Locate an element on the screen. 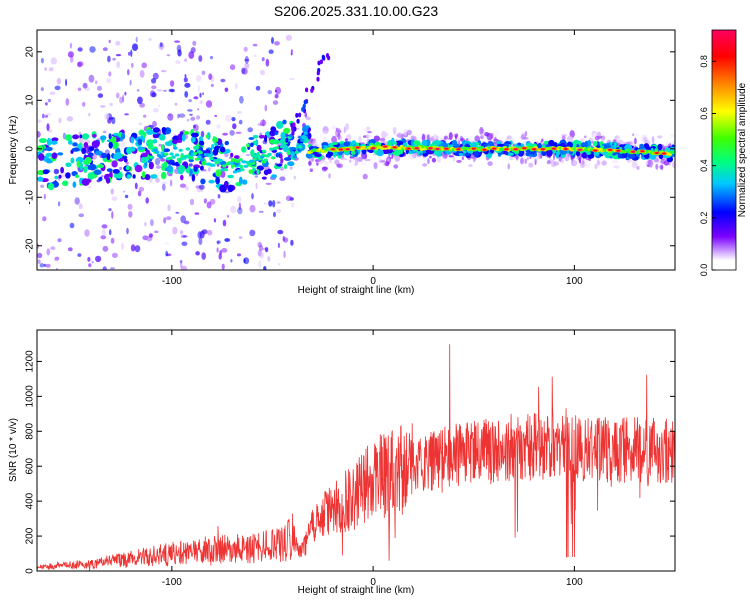  snr-y-tick-label: 1200 is located at coordinates (30, 361).